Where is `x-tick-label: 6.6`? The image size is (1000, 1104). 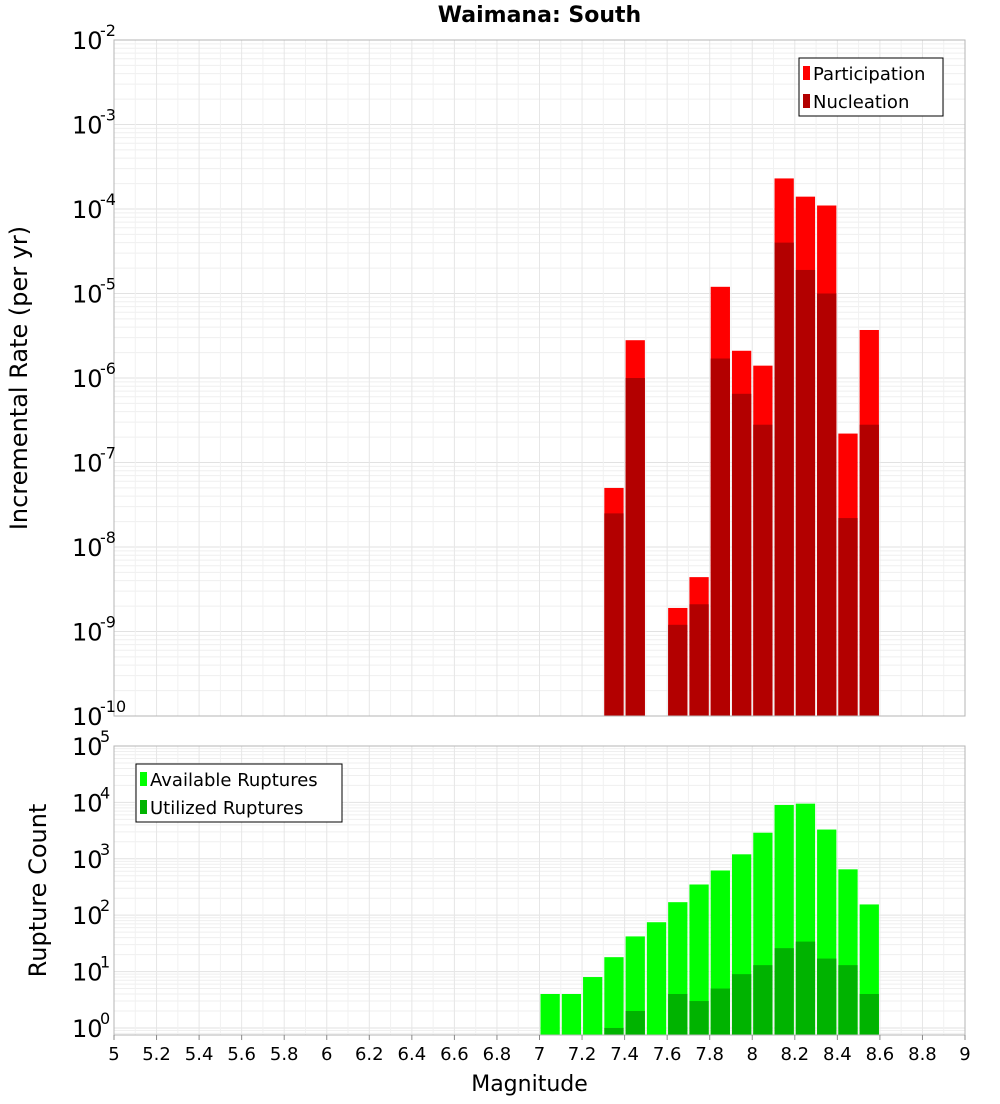
x-tick-label: 6.6 is located at coordinates (454, 1054).